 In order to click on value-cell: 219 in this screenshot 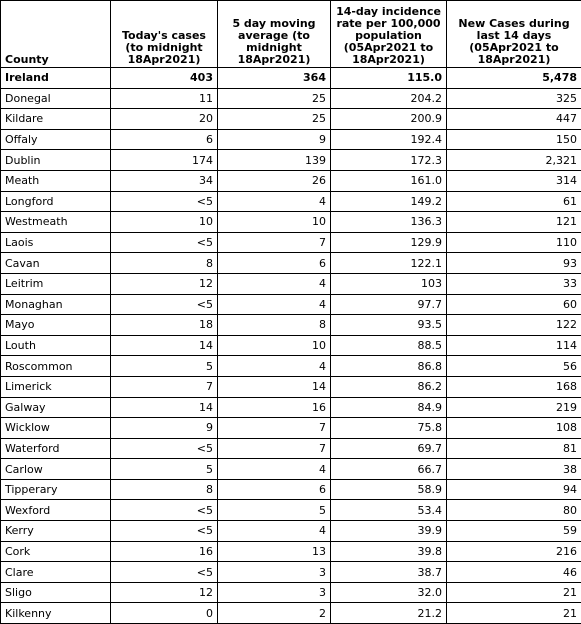, I will do `click(513, 407)`.